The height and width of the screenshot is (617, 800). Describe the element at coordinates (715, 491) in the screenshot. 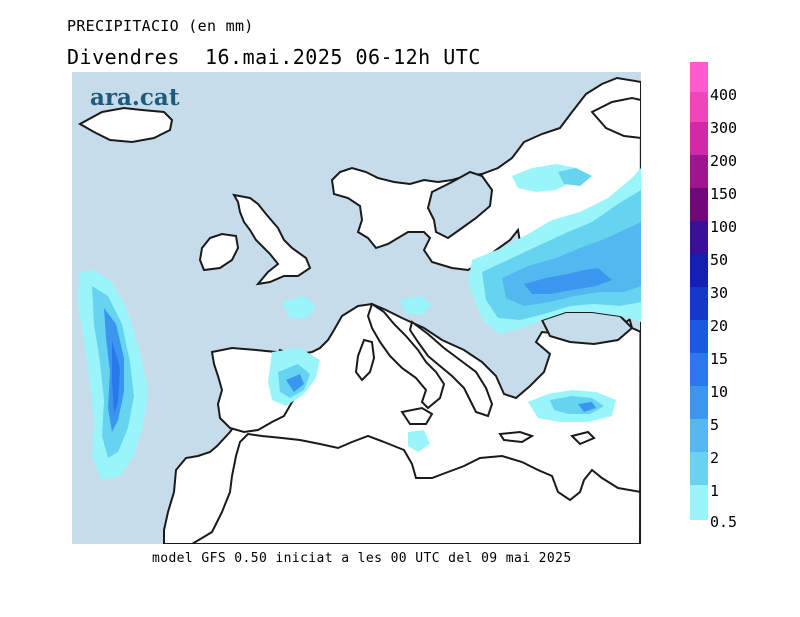

I see `legend-label-1: 1` at that location.